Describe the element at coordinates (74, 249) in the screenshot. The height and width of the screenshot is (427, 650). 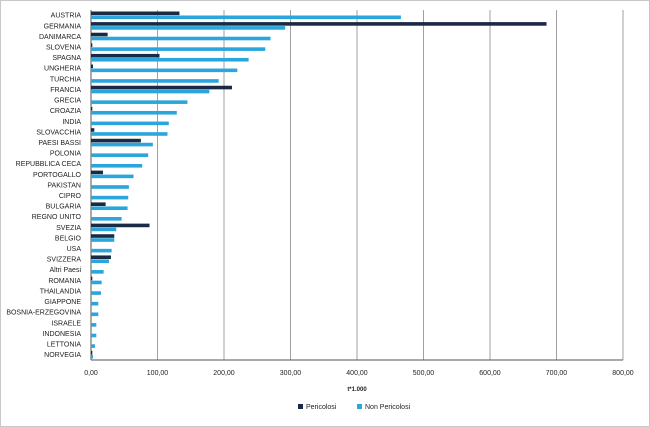
I see `category-label: USA` at that location.